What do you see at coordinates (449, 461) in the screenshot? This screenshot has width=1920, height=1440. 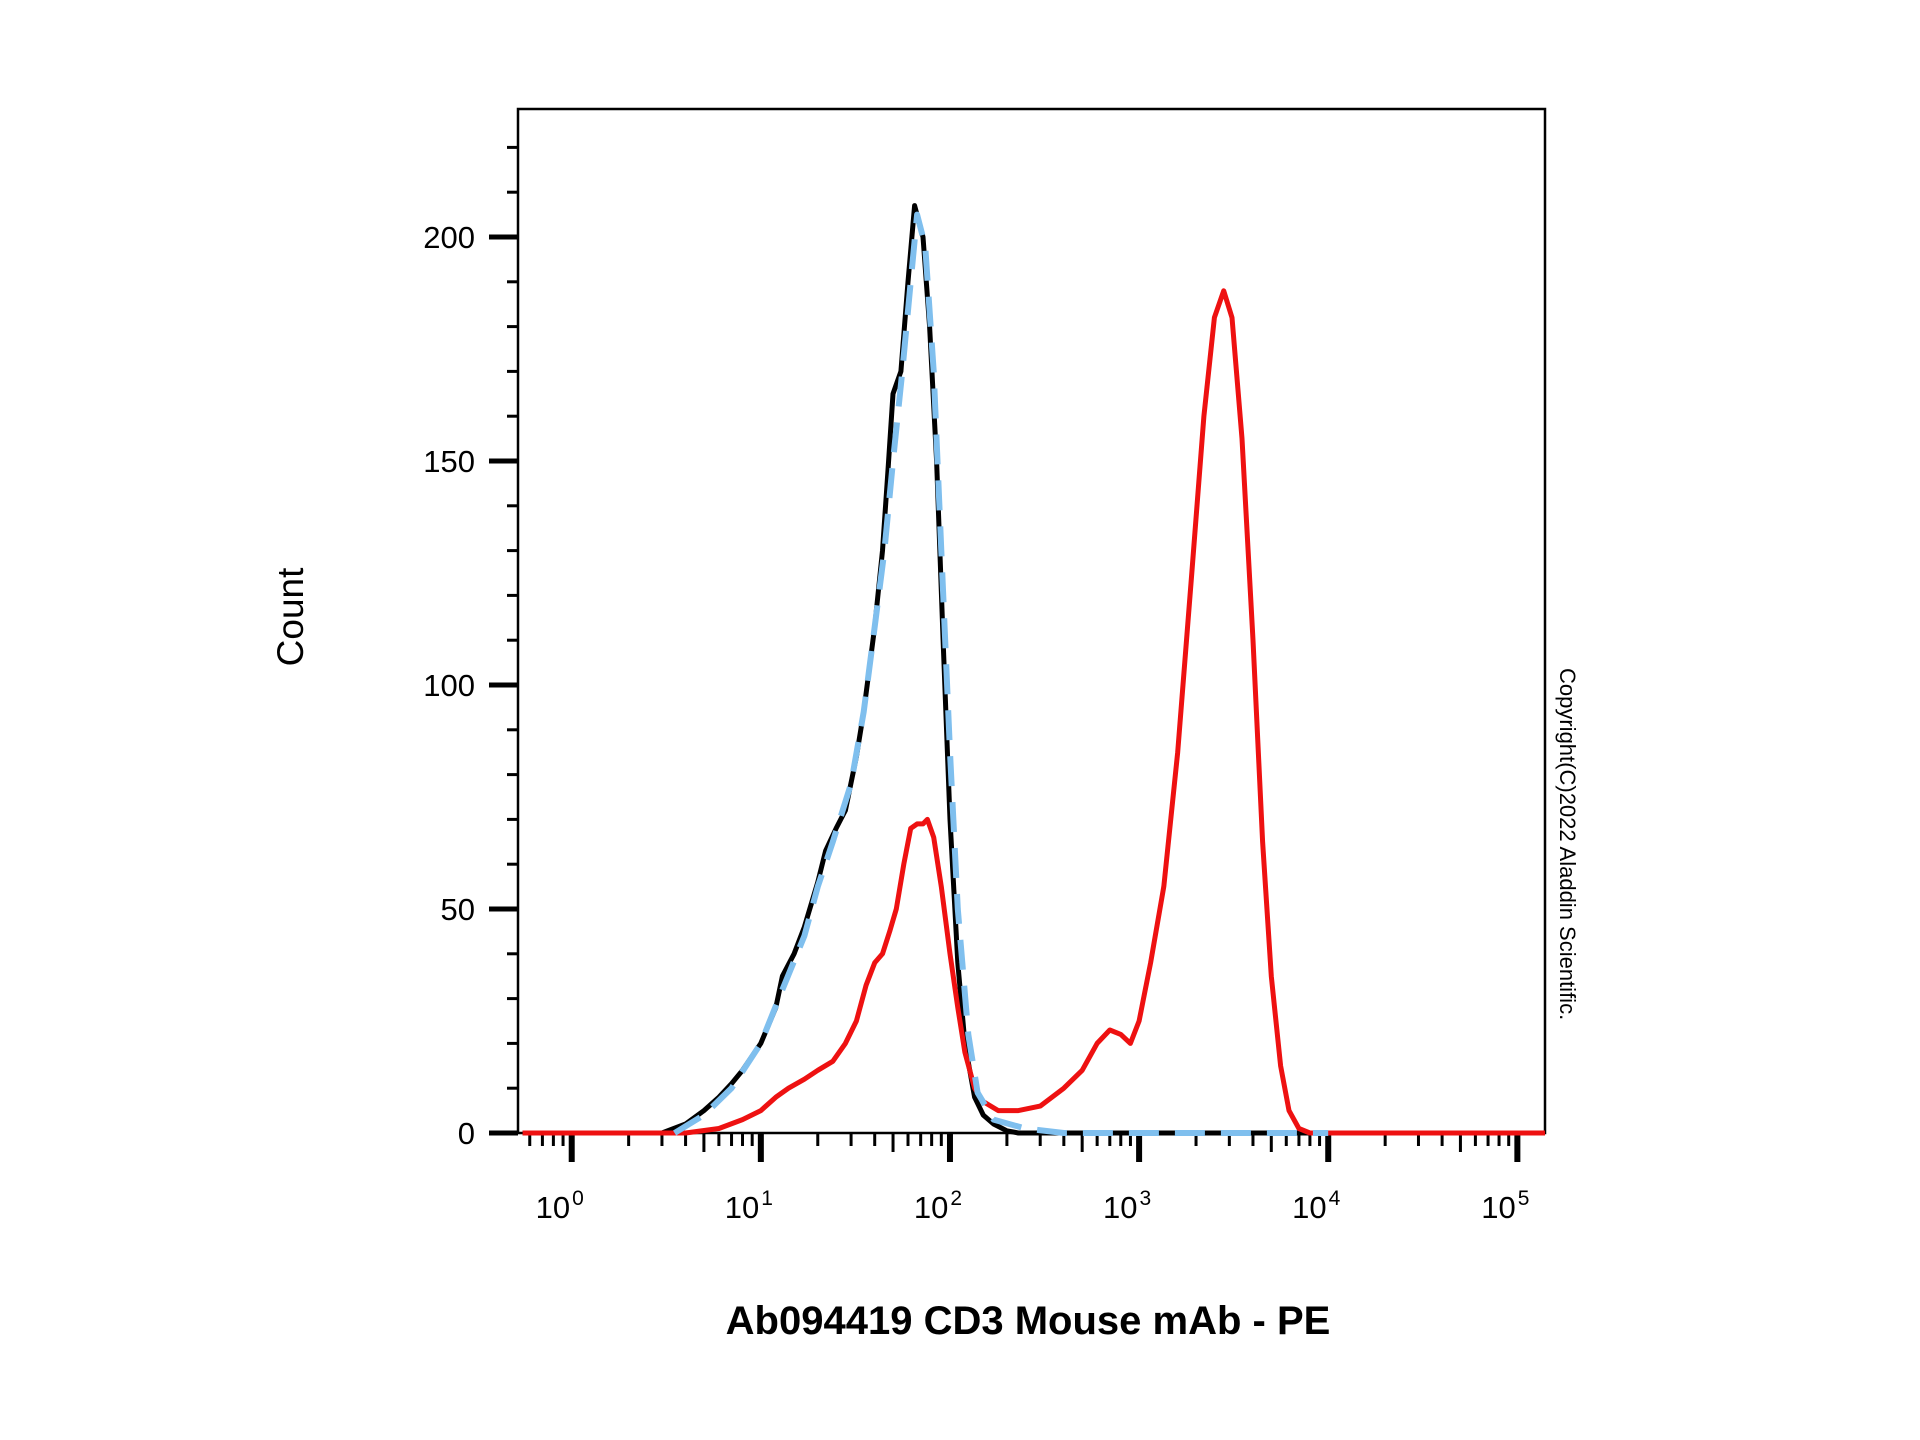 I see `y-tick-label: 150` at bounding box center [449, 461].